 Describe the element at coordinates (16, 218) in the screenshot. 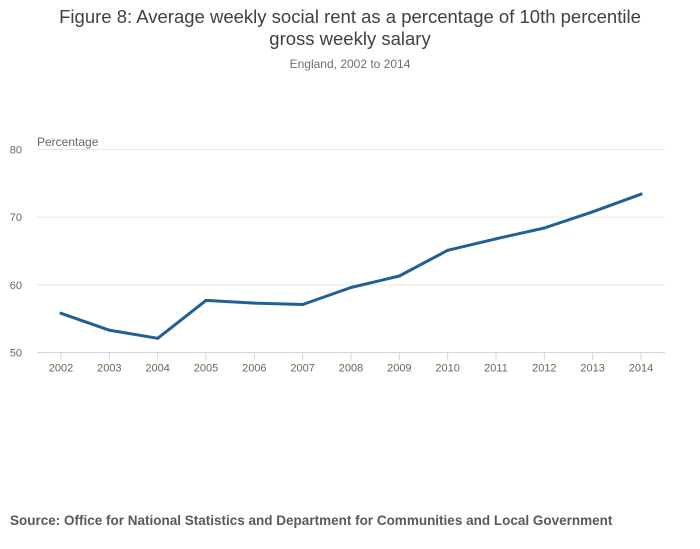

I see `y-tick-label: 70` at that location.